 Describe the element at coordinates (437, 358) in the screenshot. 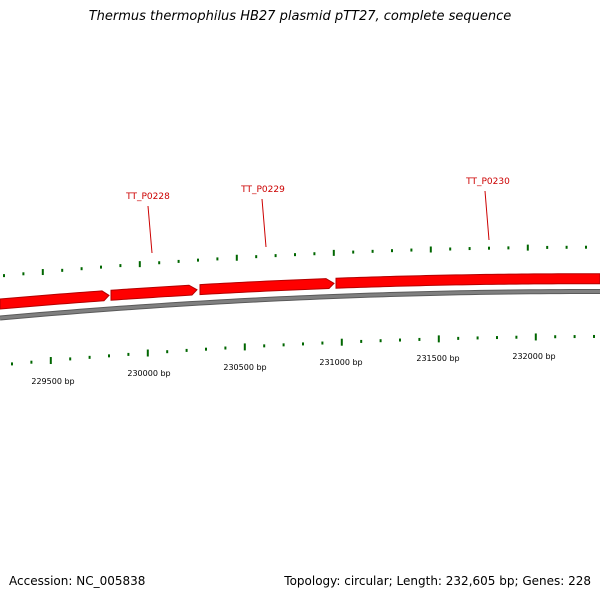

I see `scale-label: 231500 bp` at that location.